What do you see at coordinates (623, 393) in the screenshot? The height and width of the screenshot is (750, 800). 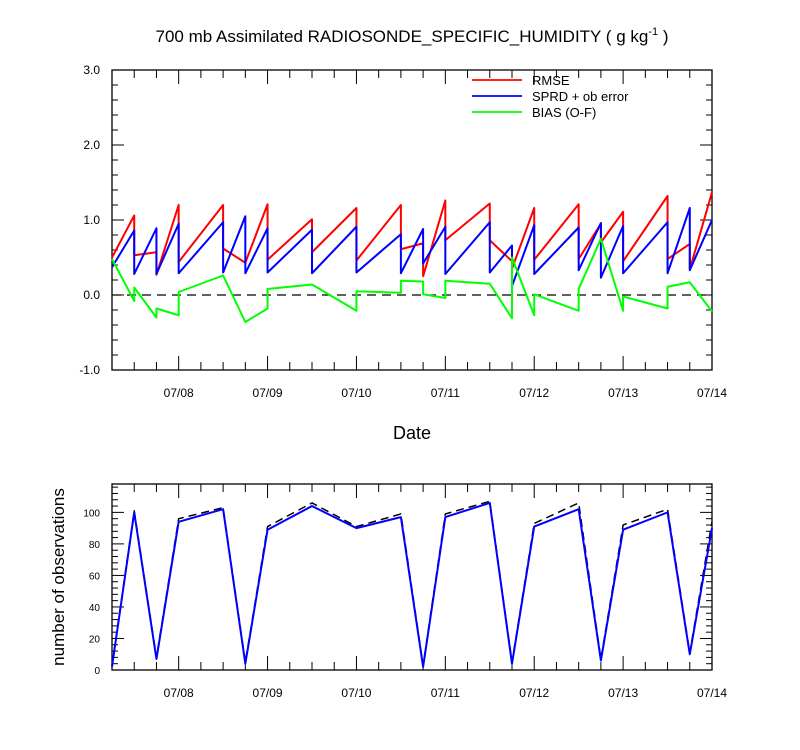 I see `top-x-tick-label: 07/13` at bounding box center [623, 393].